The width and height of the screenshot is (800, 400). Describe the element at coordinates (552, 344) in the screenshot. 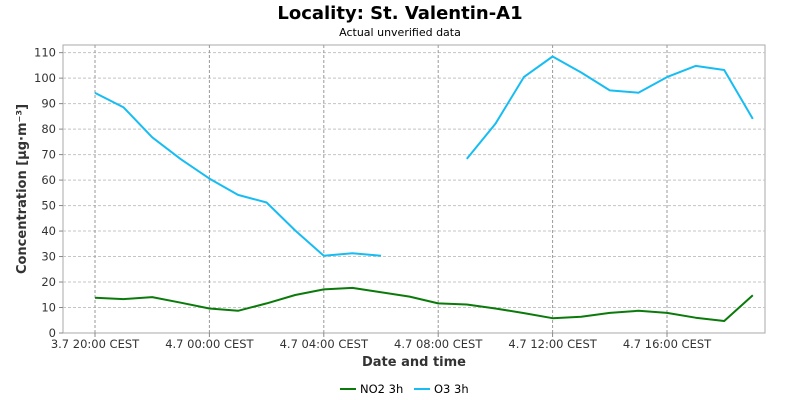

I see `x-tick-label: 4.7 12:00 CEST` at that location.